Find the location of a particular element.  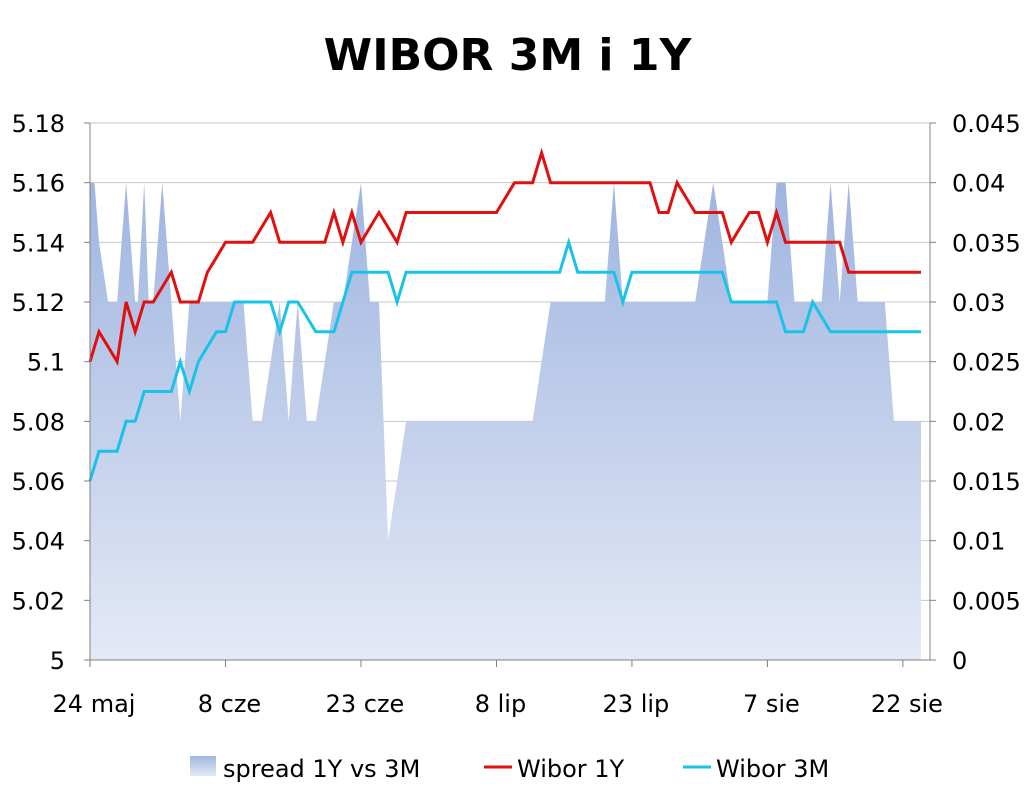

y-right-tick-label: 0.04 is located at coordinates (978, 184).